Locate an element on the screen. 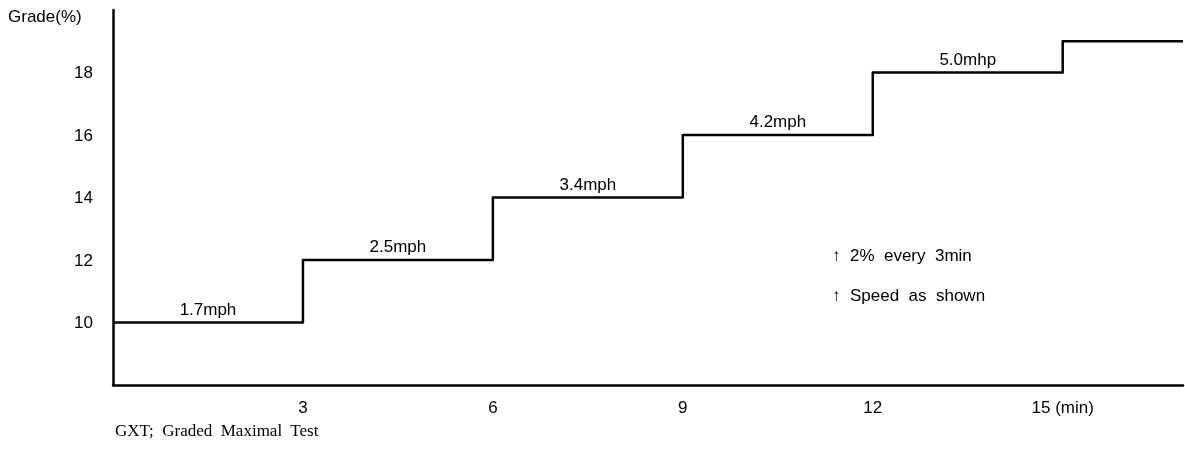 The height and width of the screenshot is (450, 1185). x-tick-label: 6 is located at coordinates (493, 407).